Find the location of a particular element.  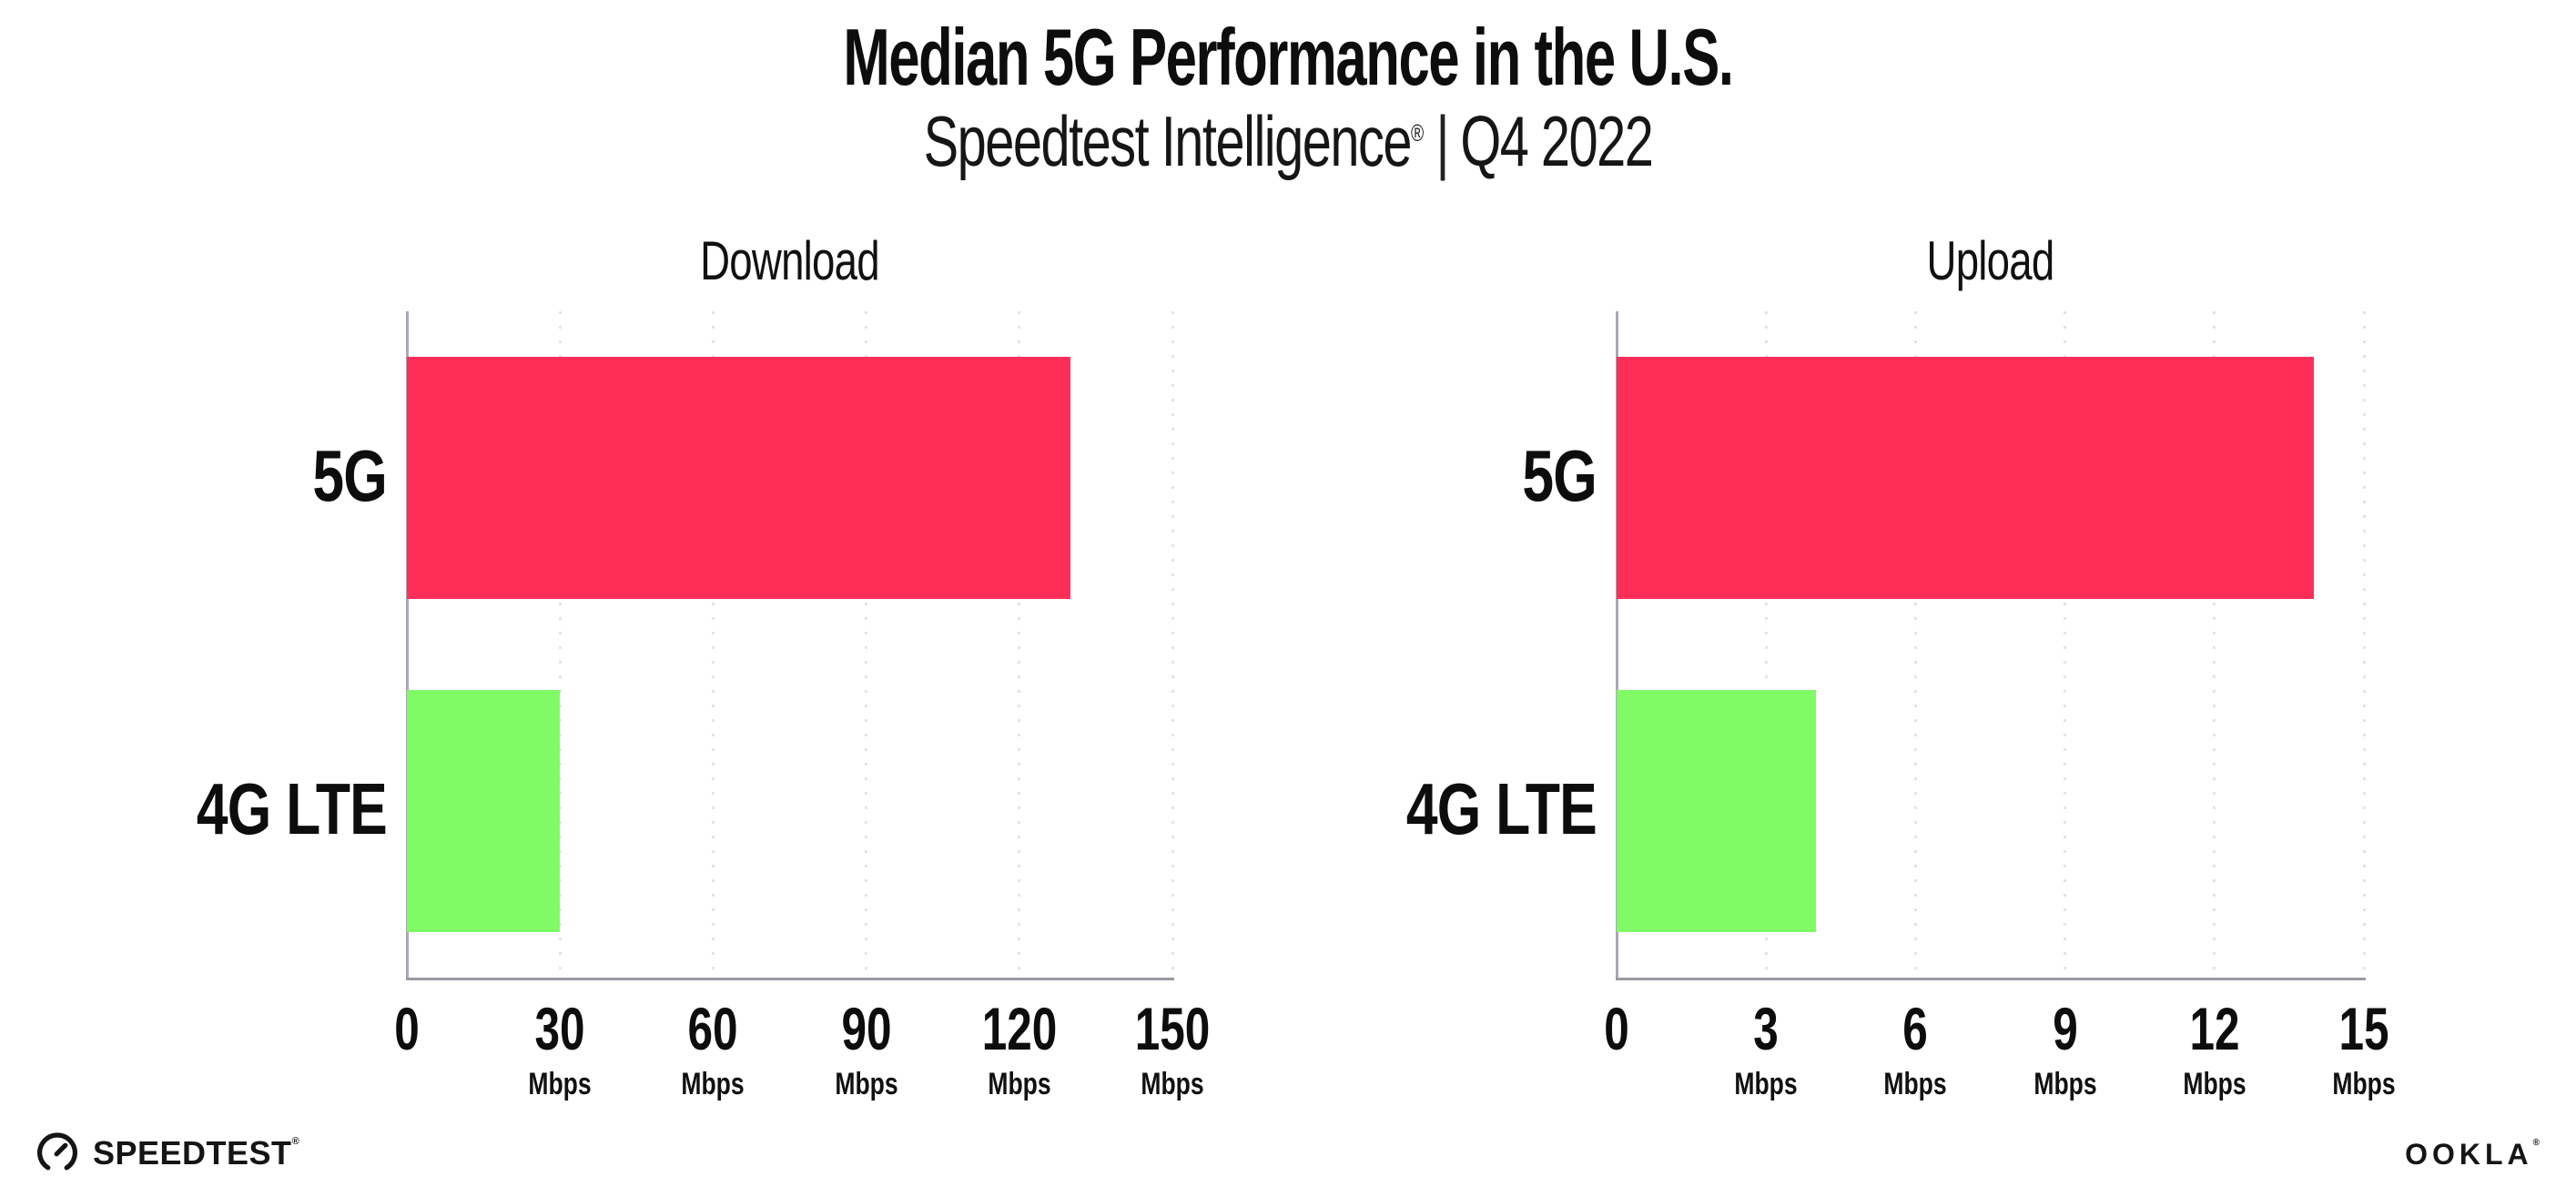

page-subtitle: Speedtest Intelligence® | Q4 2022 is located at coordinates (1288, 141).